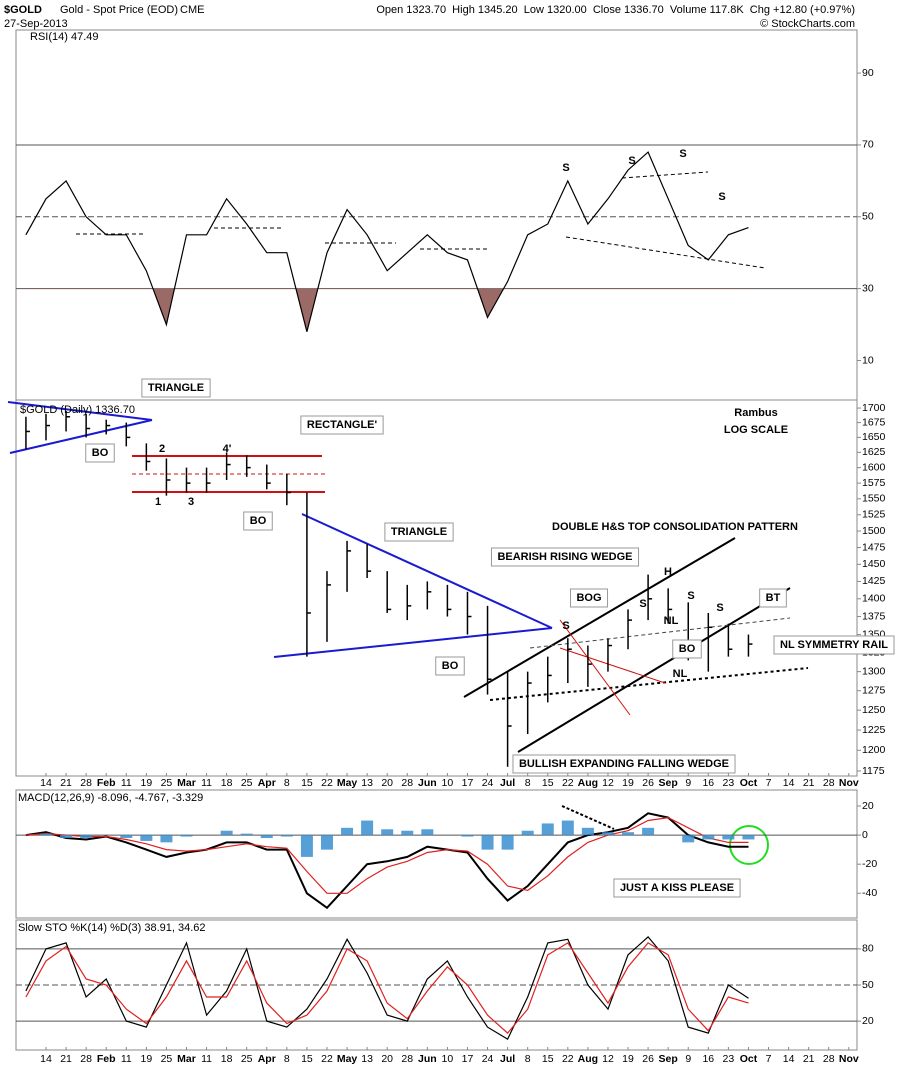  I want to click on y-tick-label: 1375, so click(874, 616).